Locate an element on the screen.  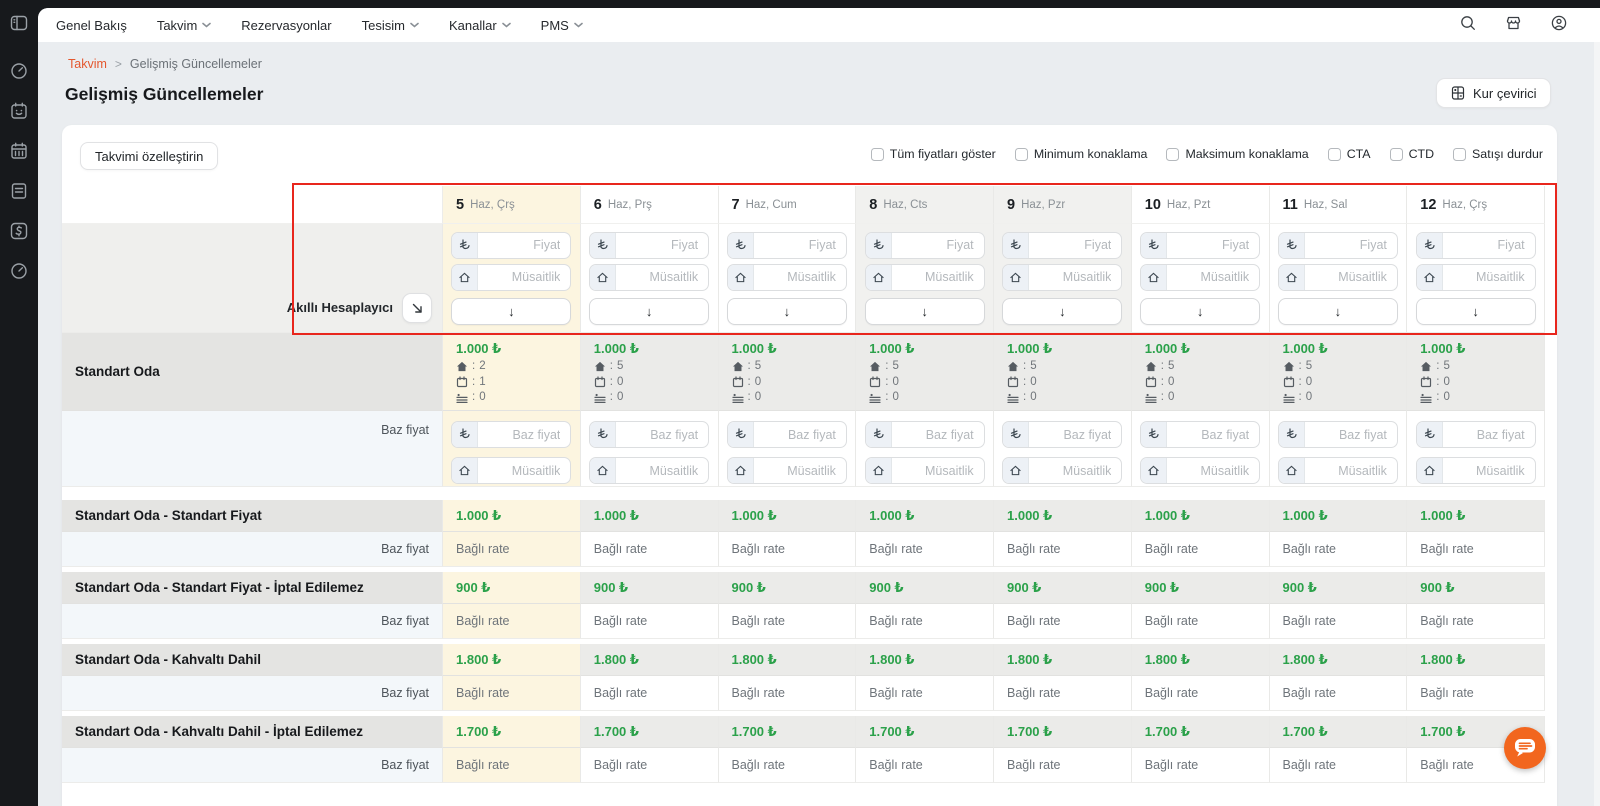
account-icon is located at coordinates (1559, 25).